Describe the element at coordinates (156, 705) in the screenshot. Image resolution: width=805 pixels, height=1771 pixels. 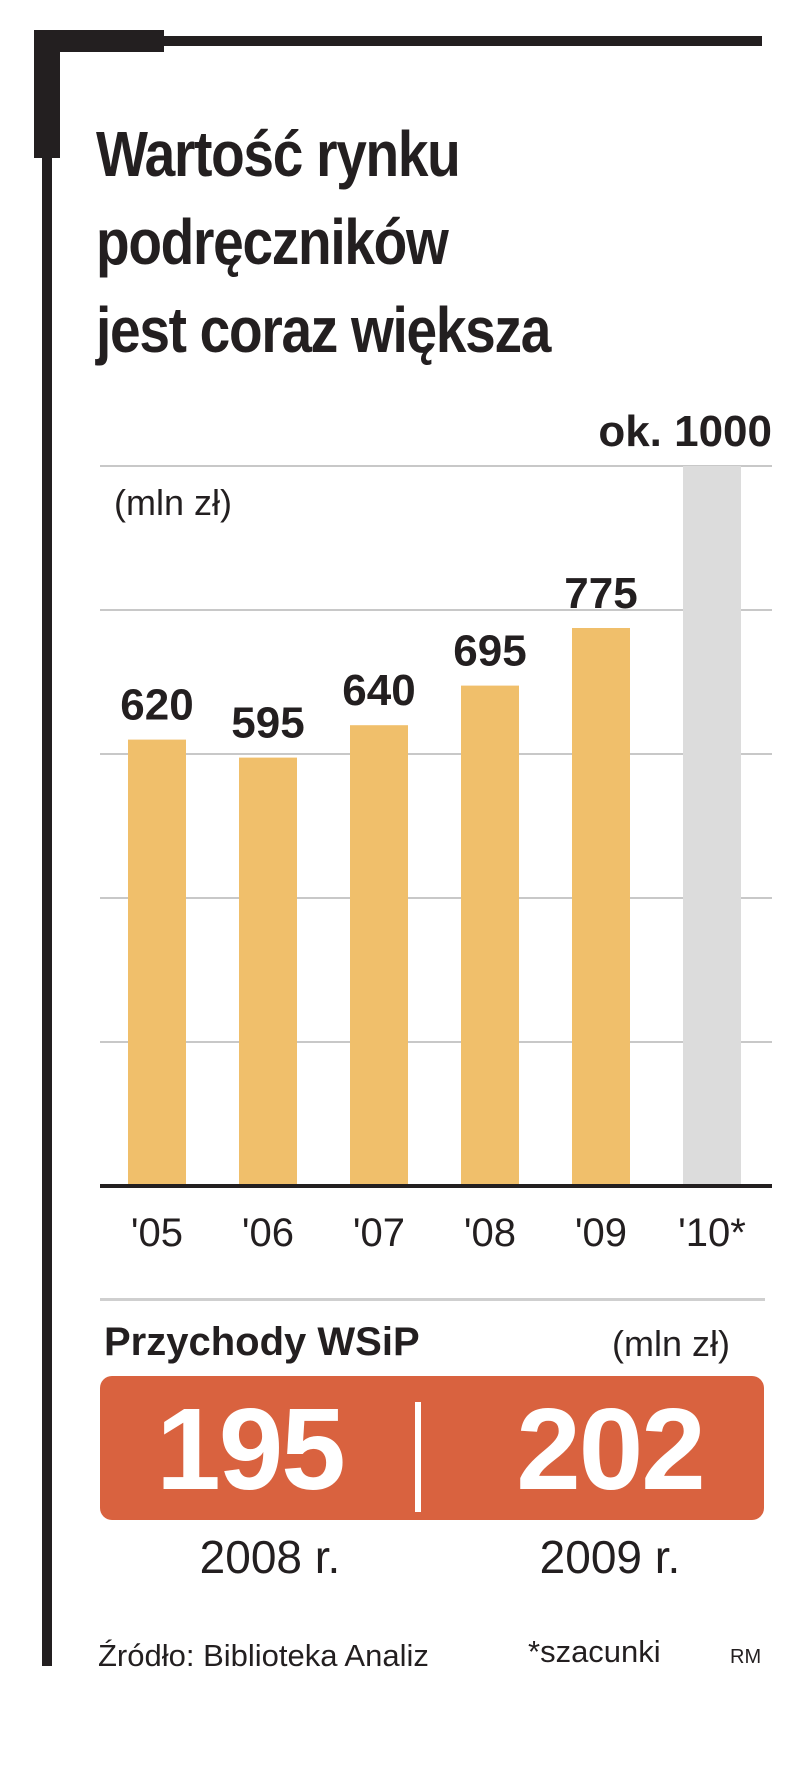
I see `data-label-0: 620` at that location.